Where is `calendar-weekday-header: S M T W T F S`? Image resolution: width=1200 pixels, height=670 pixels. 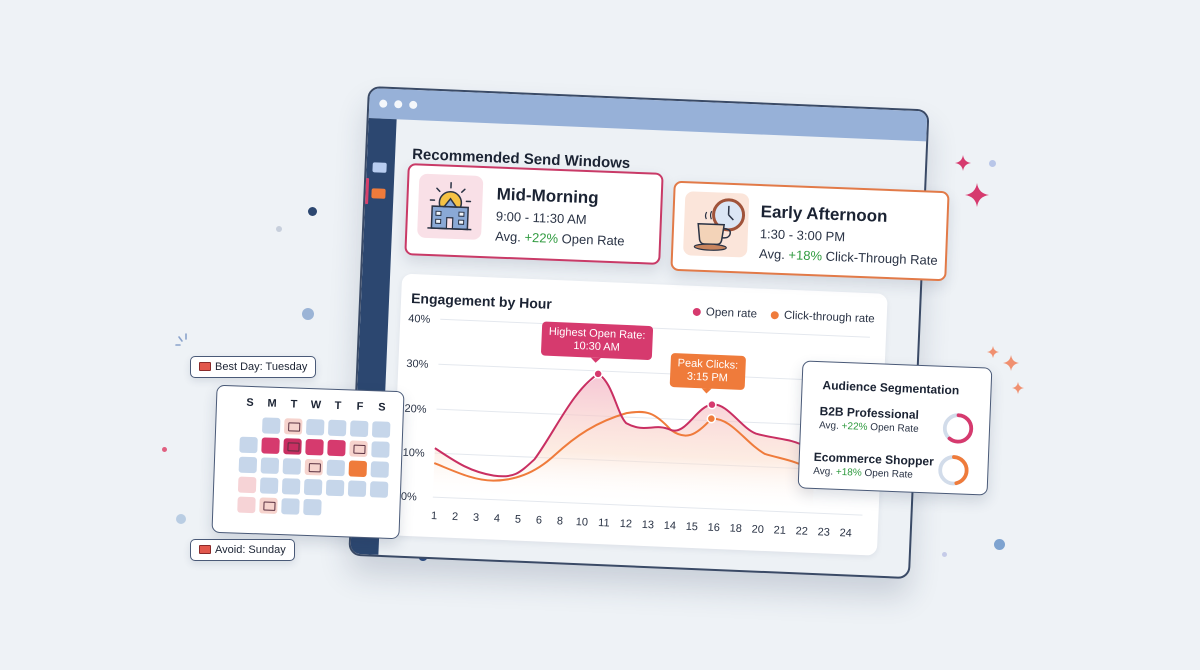
calendar-weekday-header: S M T W T F S is located at coordinates (316, 405).